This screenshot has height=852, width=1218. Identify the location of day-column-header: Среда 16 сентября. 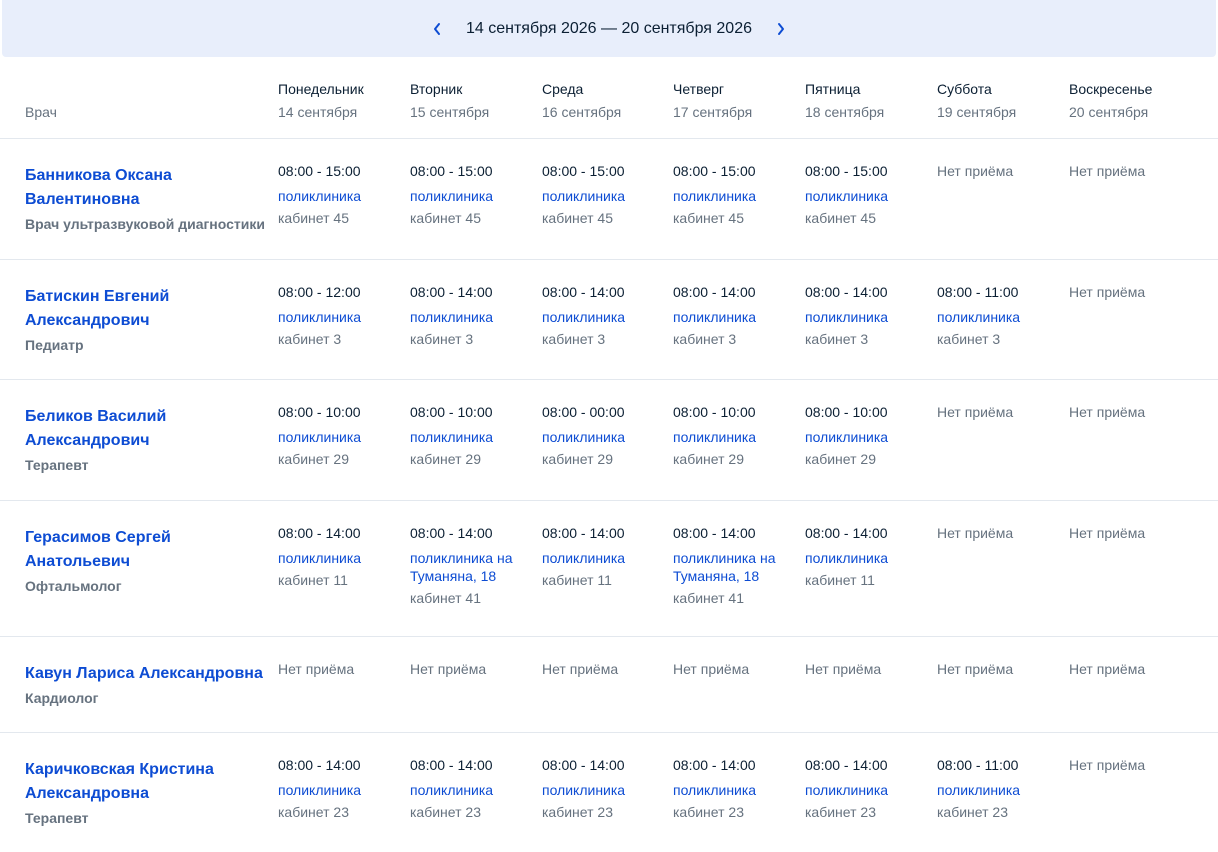
(581, 100).